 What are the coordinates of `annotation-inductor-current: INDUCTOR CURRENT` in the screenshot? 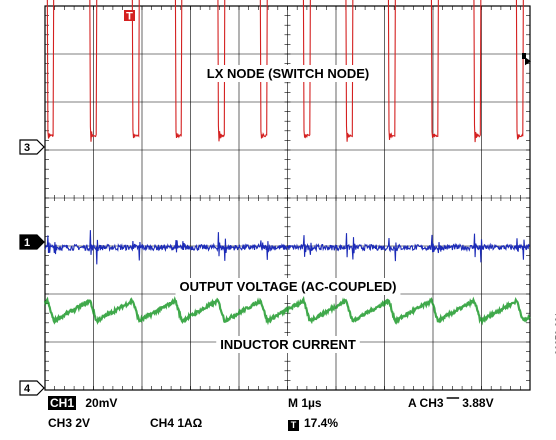 It's located at (288, 344).